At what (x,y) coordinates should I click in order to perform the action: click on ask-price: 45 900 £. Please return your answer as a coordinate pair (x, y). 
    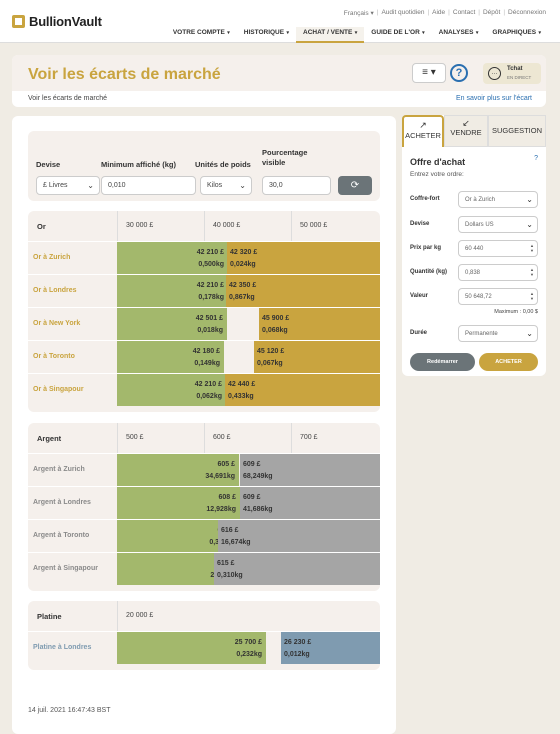
    Looking at the image, I should click on (276, 318).